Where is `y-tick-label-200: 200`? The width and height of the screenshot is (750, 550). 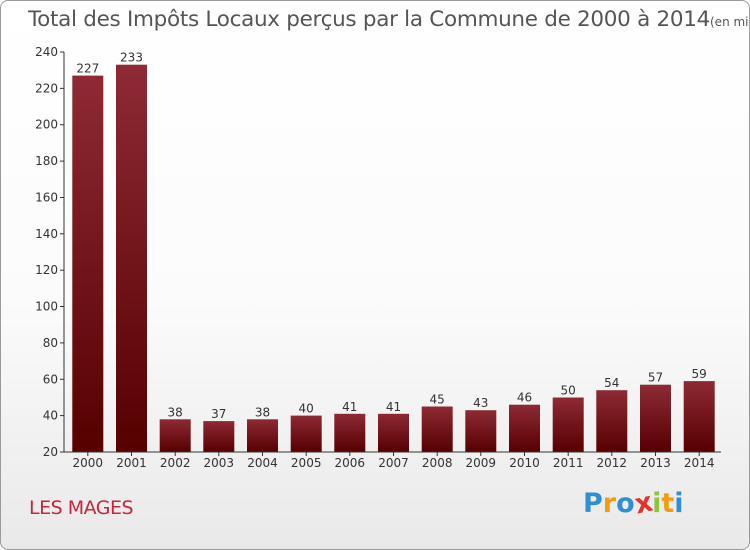
y-tick-label-200: 200 is located at coordinates (46, 125).